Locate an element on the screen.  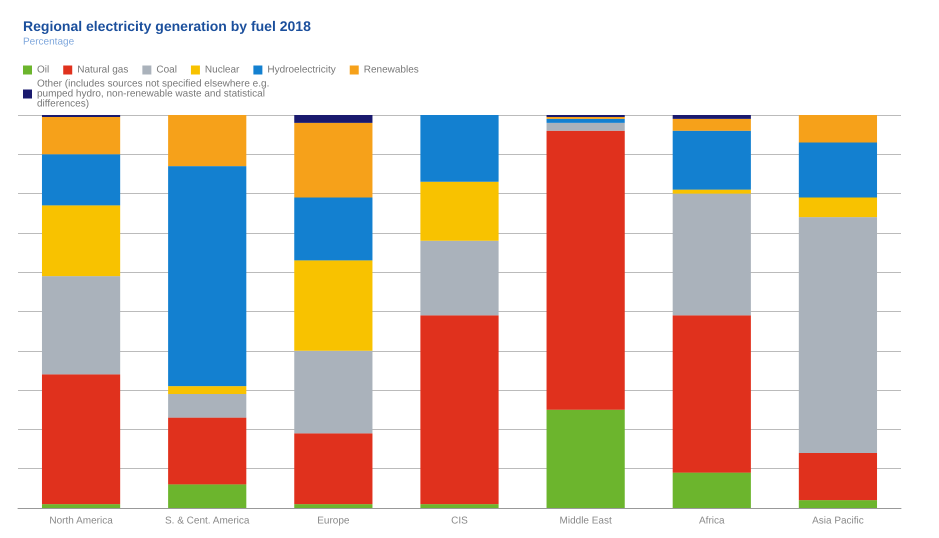
legend-label: Oil is located at coordinates (43, 70).